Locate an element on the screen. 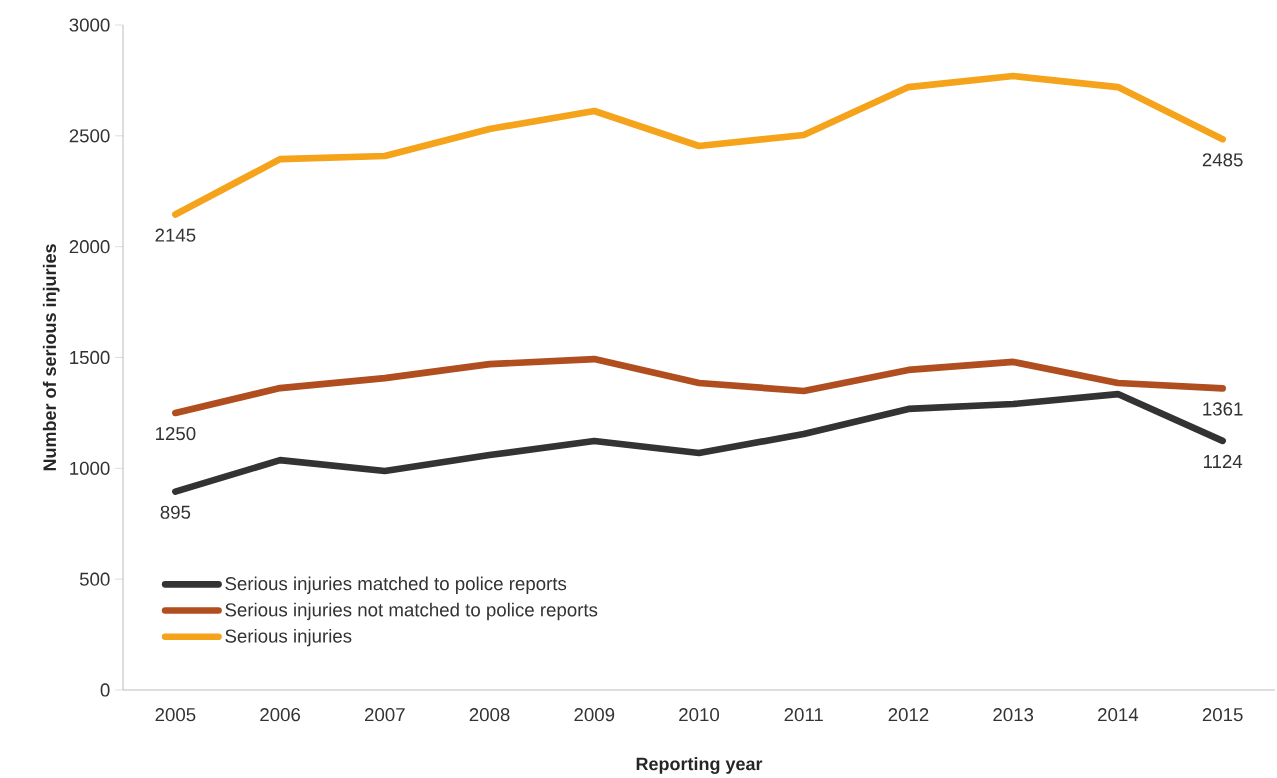 This screenshot has height=778, width=1277. y-tick-label: 1500 is located at coordinates (90, 357).